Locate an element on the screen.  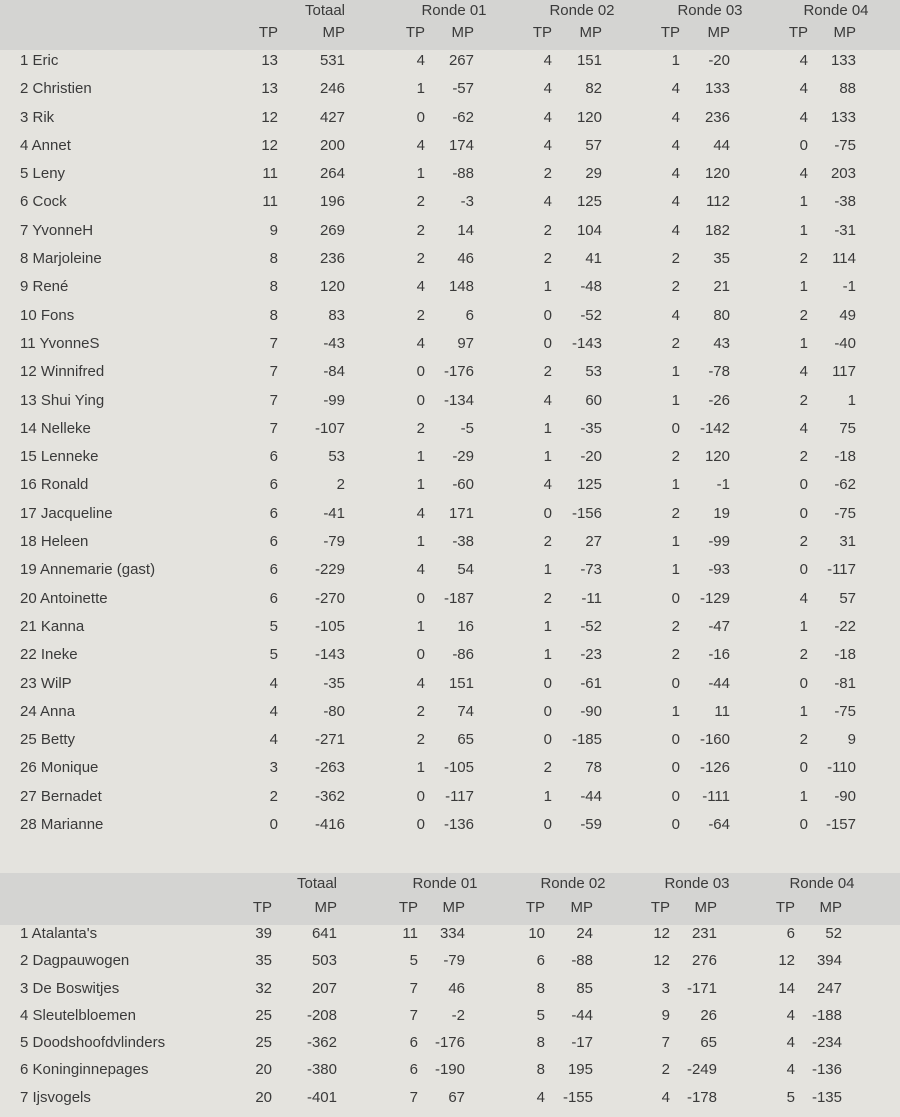
mp-value: 171 is located at coordinates (461, 513).